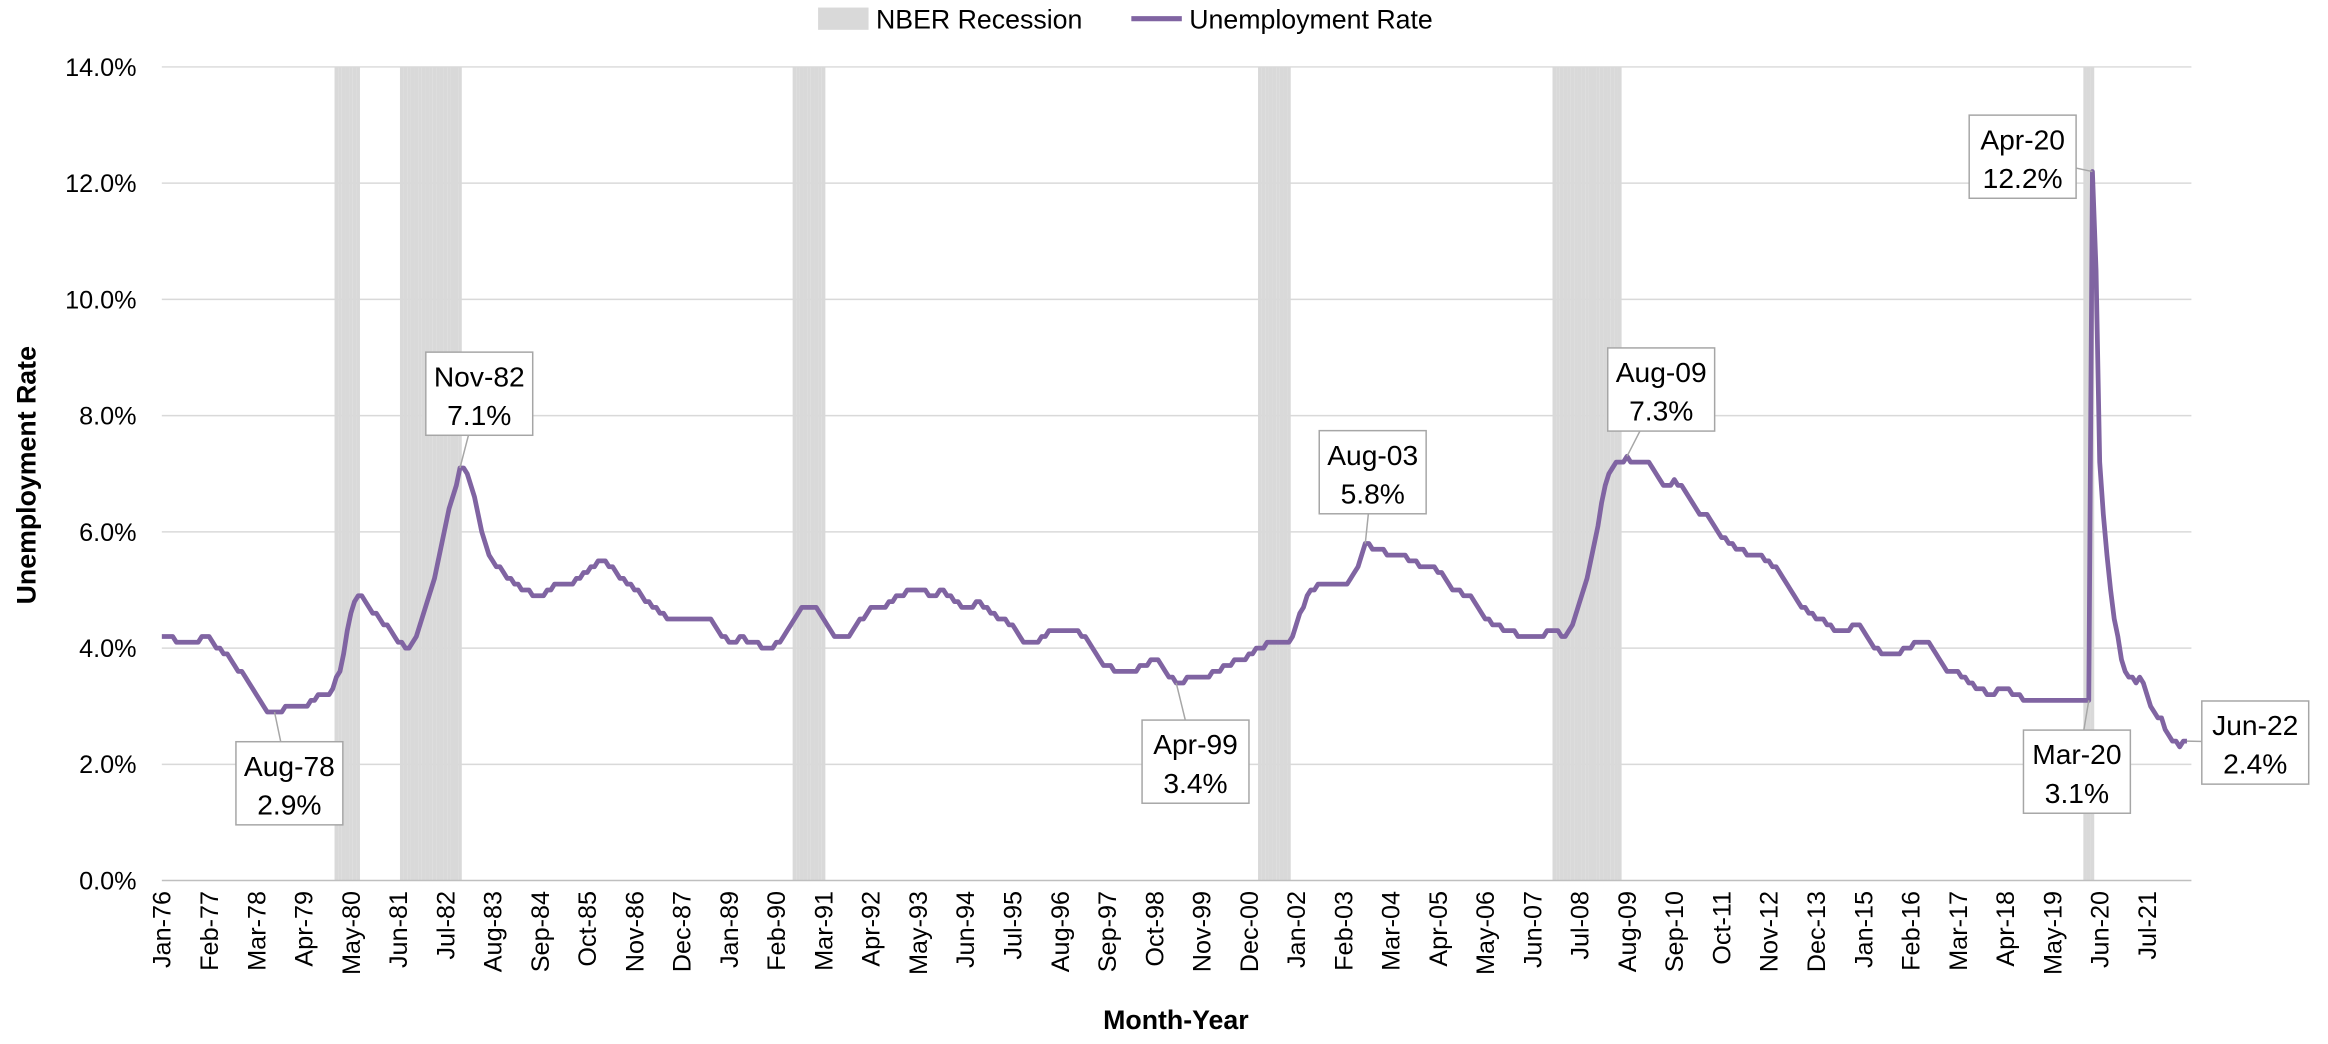 This screenshot has height=1044, width=2328. Describe the element at coordinates (1344, 931) in the screenshot. I see `x-tick-label: Feb-03` at that location.